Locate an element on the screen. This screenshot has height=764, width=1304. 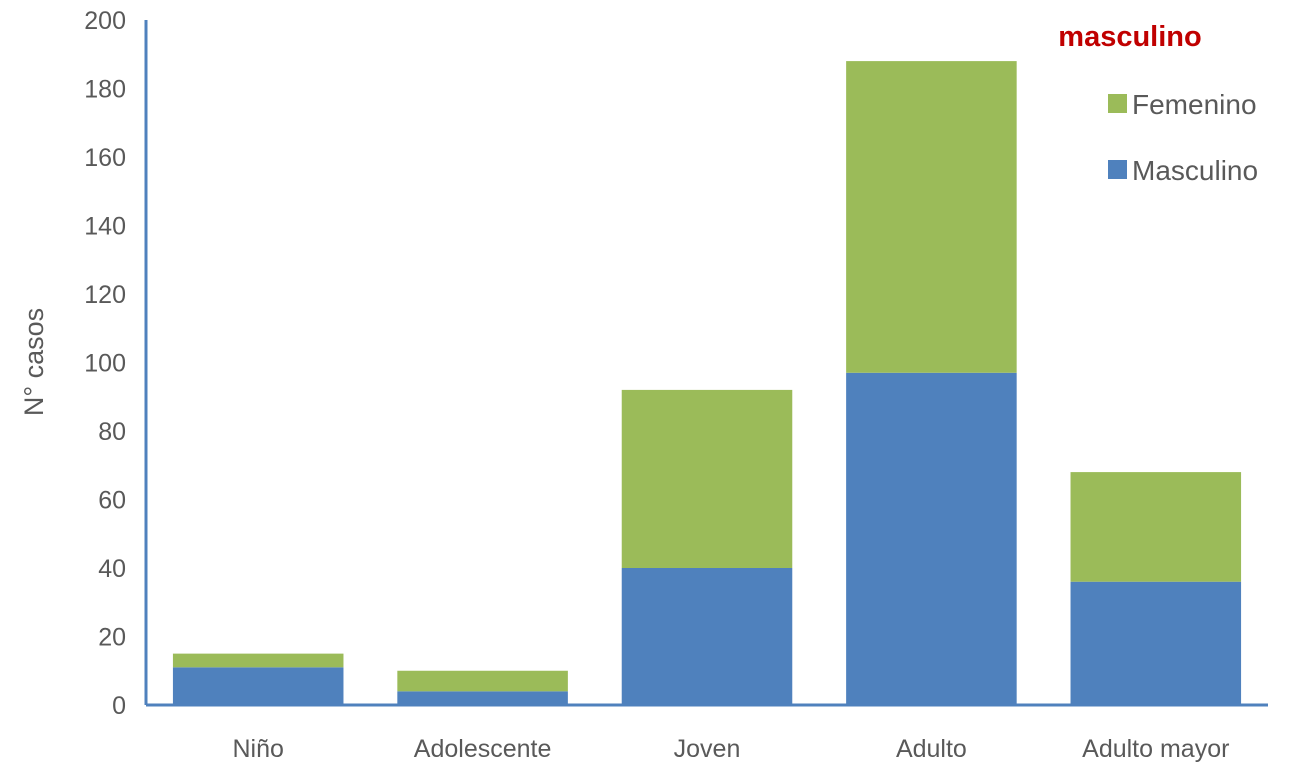
legend-swatch-femenino is located at coordinates (1117, 103).